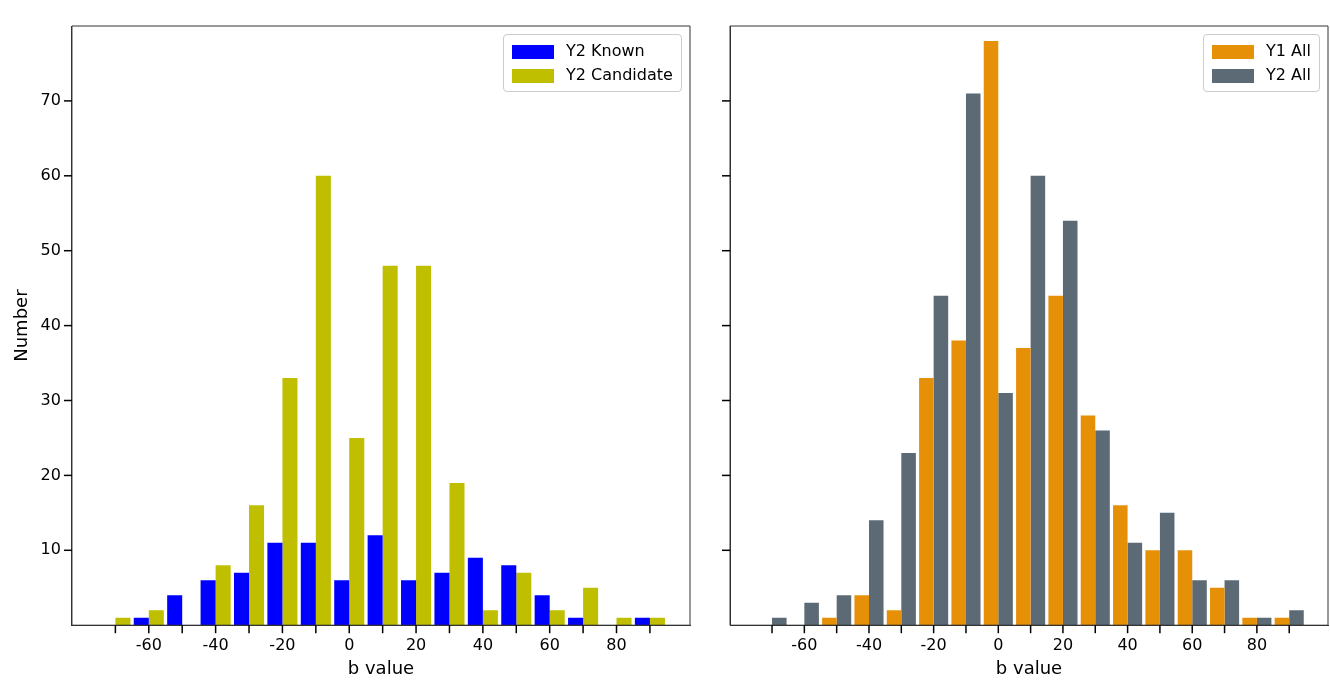 The image size is (1330, 682). Describe the element at coordinates (50, 474) in the screenshot. I see `y-tick-label: 20` at that location.